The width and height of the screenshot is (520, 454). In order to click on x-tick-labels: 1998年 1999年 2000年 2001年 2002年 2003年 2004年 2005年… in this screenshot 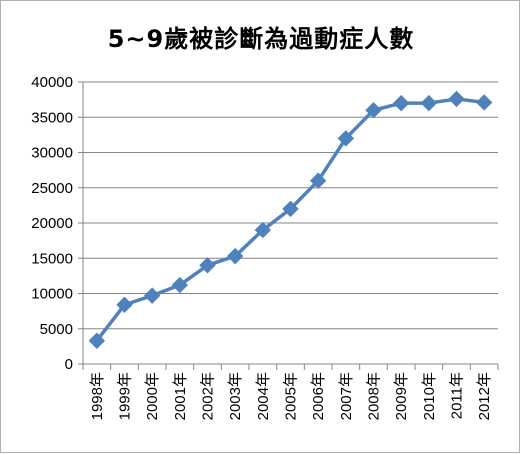, I will do `click(291, 396)`.